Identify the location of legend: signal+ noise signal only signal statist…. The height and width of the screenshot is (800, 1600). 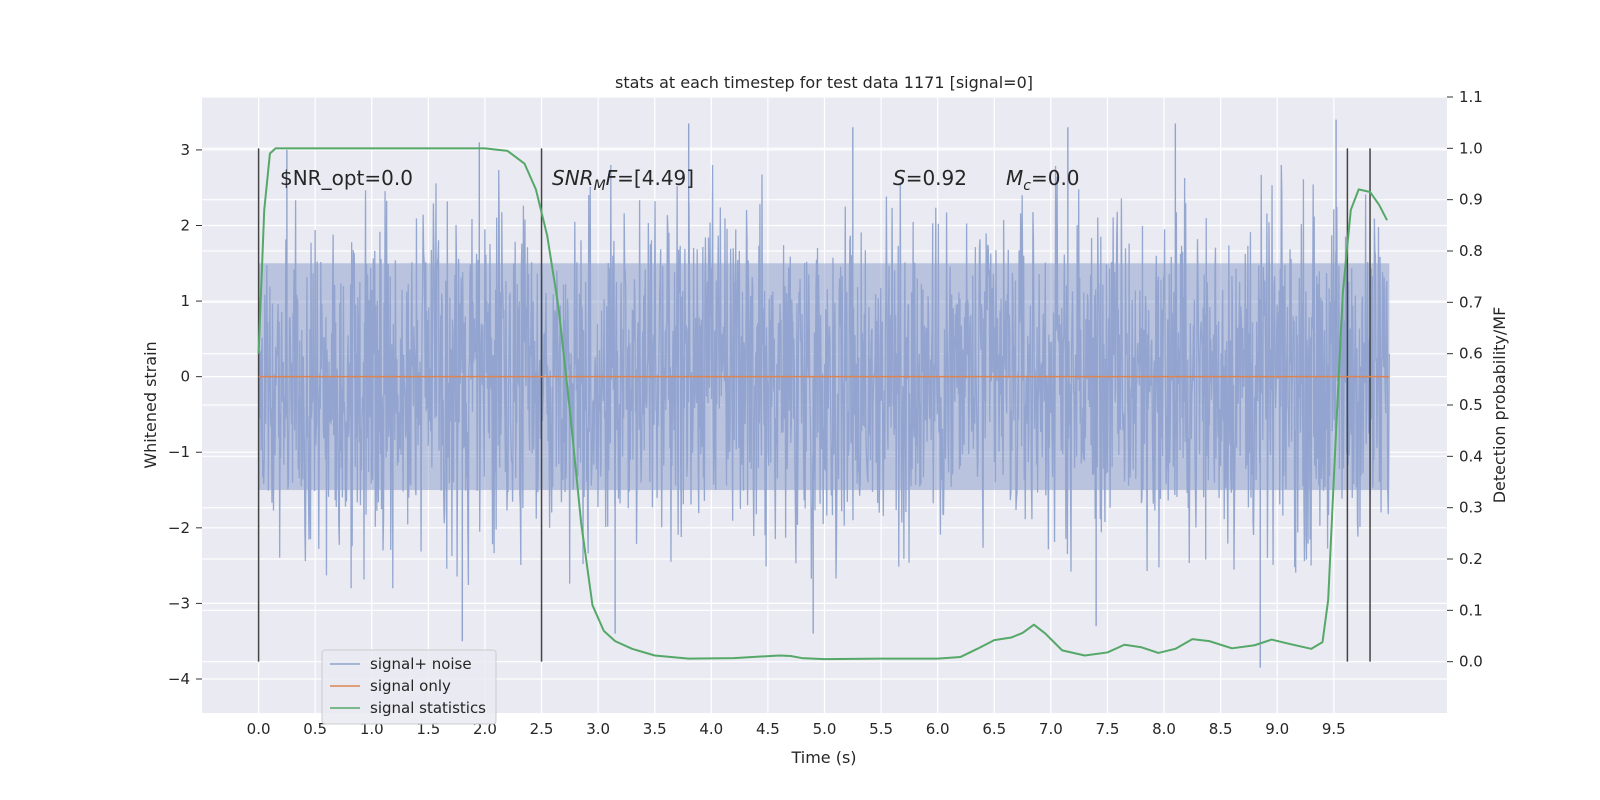
(409, 687).